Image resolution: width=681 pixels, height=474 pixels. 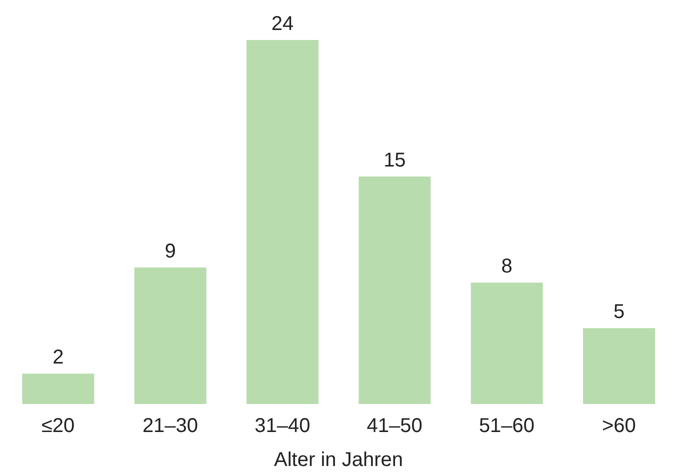 What do you see at coordinates (619, 426) in the screenshot?
I see `x-tick-label: >60` at bounding box center [619, 426].